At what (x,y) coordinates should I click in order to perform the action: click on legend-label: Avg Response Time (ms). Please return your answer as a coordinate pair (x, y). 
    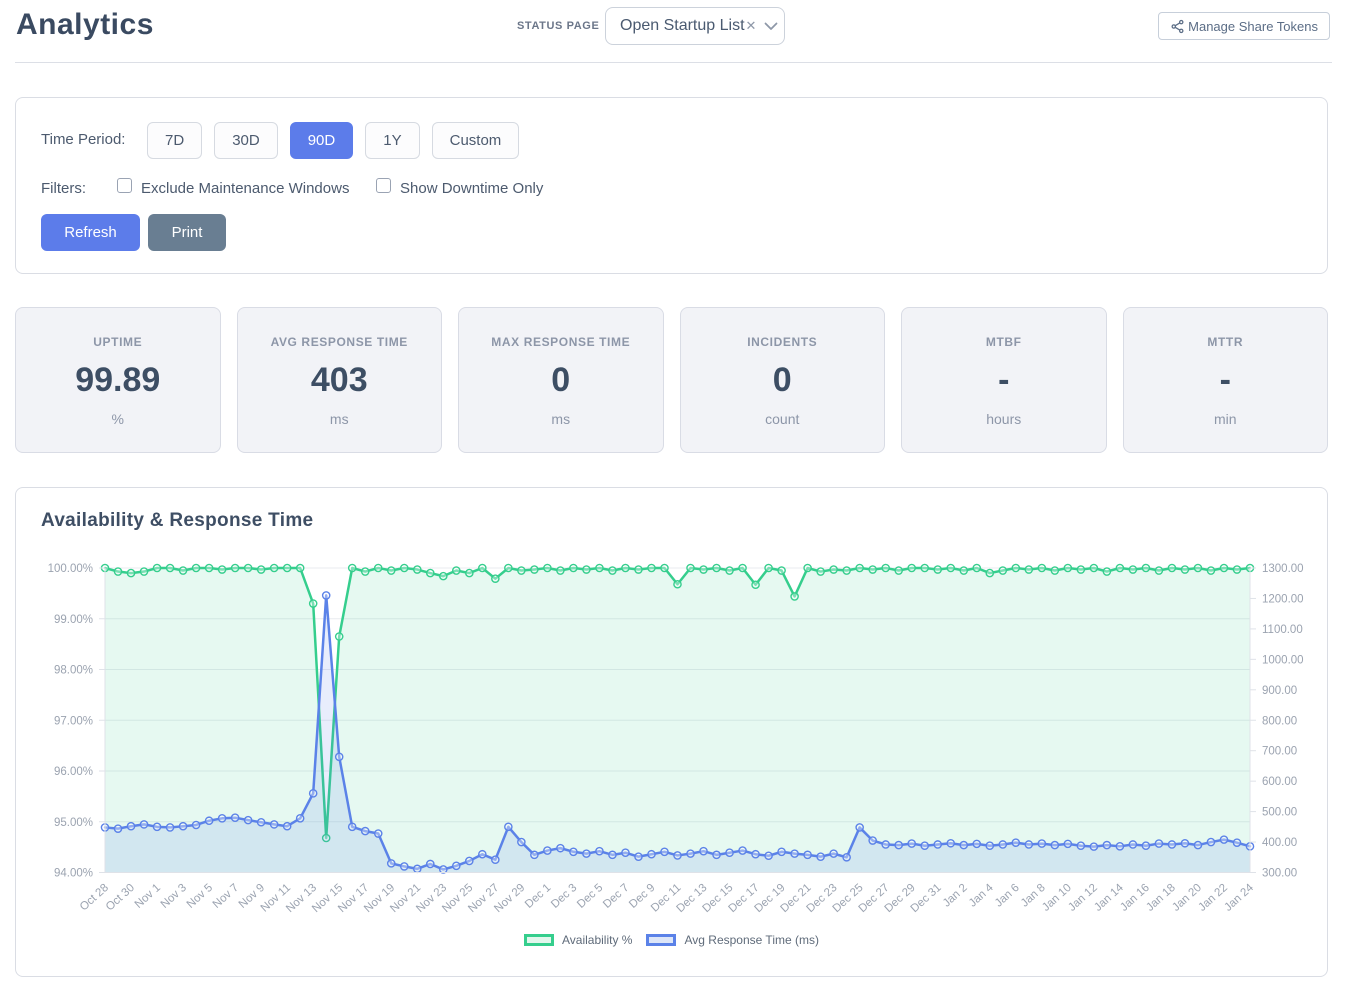
    Looking at the image, I should click on (751, 940).